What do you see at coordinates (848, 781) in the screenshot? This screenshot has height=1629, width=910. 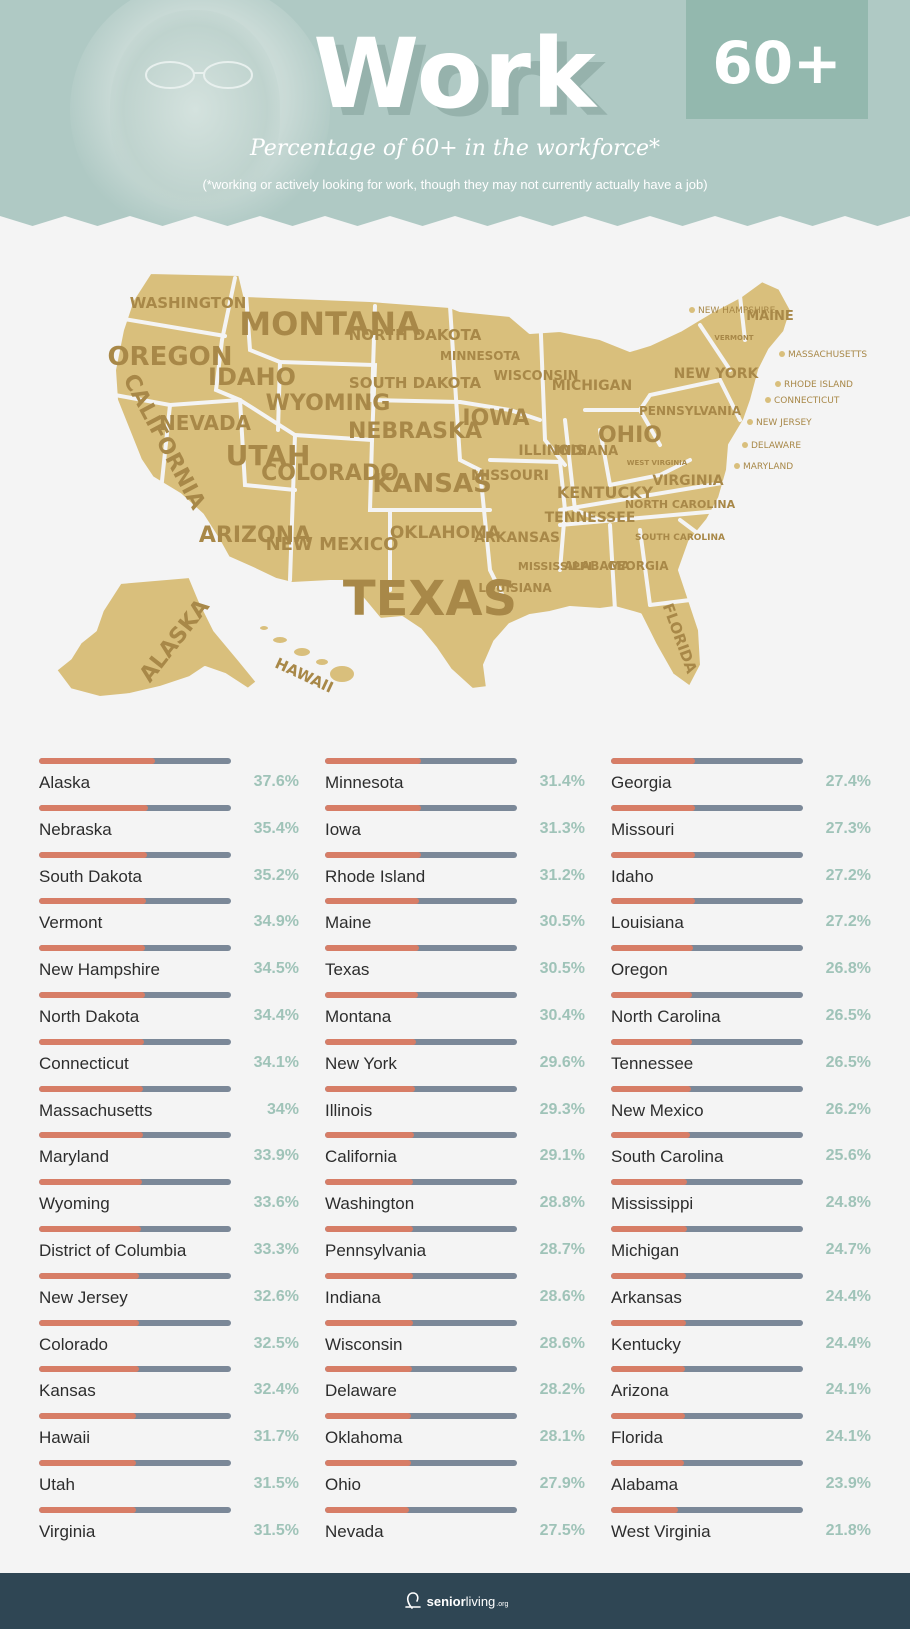 I see `state-value: 27.4%` at bounding box center [848, 781].